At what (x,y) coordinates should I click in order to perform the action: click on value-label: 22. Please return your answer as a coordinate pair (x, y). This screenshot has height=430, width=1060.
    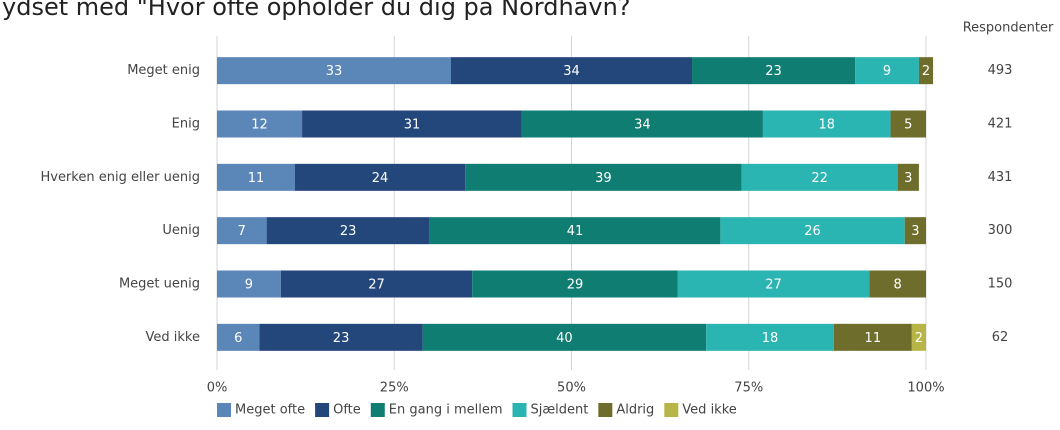
    Looking at the image, I should click on (819, 178).